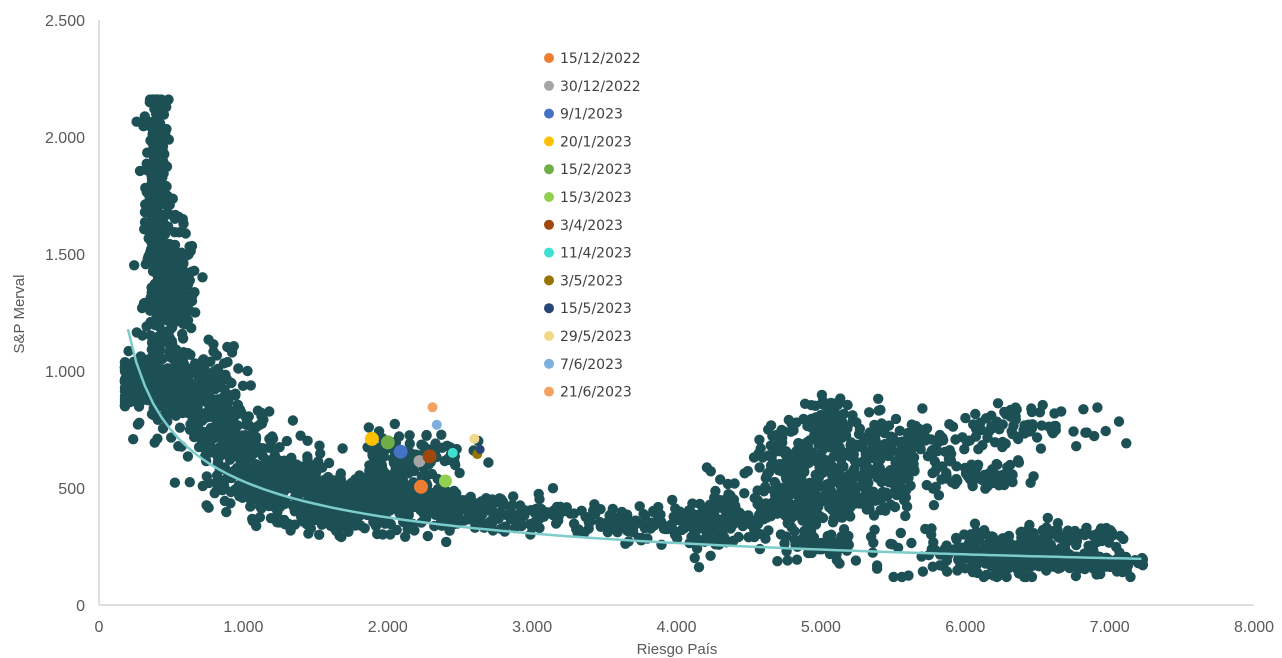 This screenshot has height=658, width=1282. Describe the element at coordinates (600, 87) in the screenshot. I see `legend-label: 30/12/2022` at that location.